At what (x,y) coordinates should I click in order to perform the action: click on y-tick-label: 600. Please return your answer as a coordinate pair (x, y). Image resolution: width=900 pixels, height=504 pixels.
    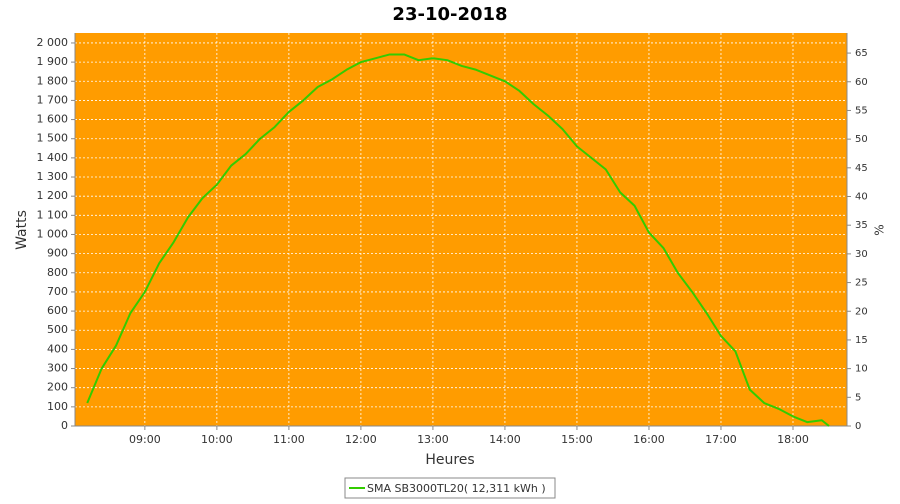
    Looking at the image, I should click on (57, 310).